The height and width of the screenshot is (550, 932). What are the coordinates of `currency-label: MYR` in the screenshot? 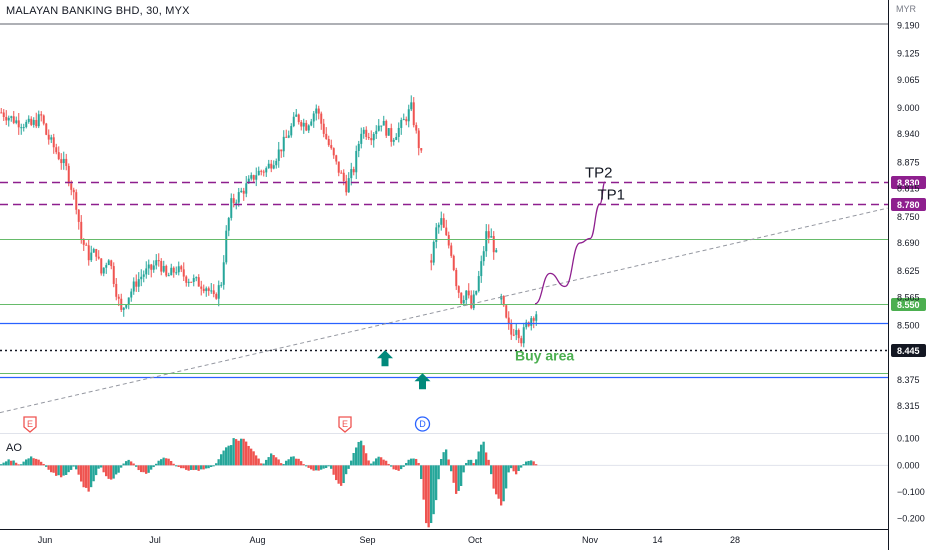 It's located at (906, 9).